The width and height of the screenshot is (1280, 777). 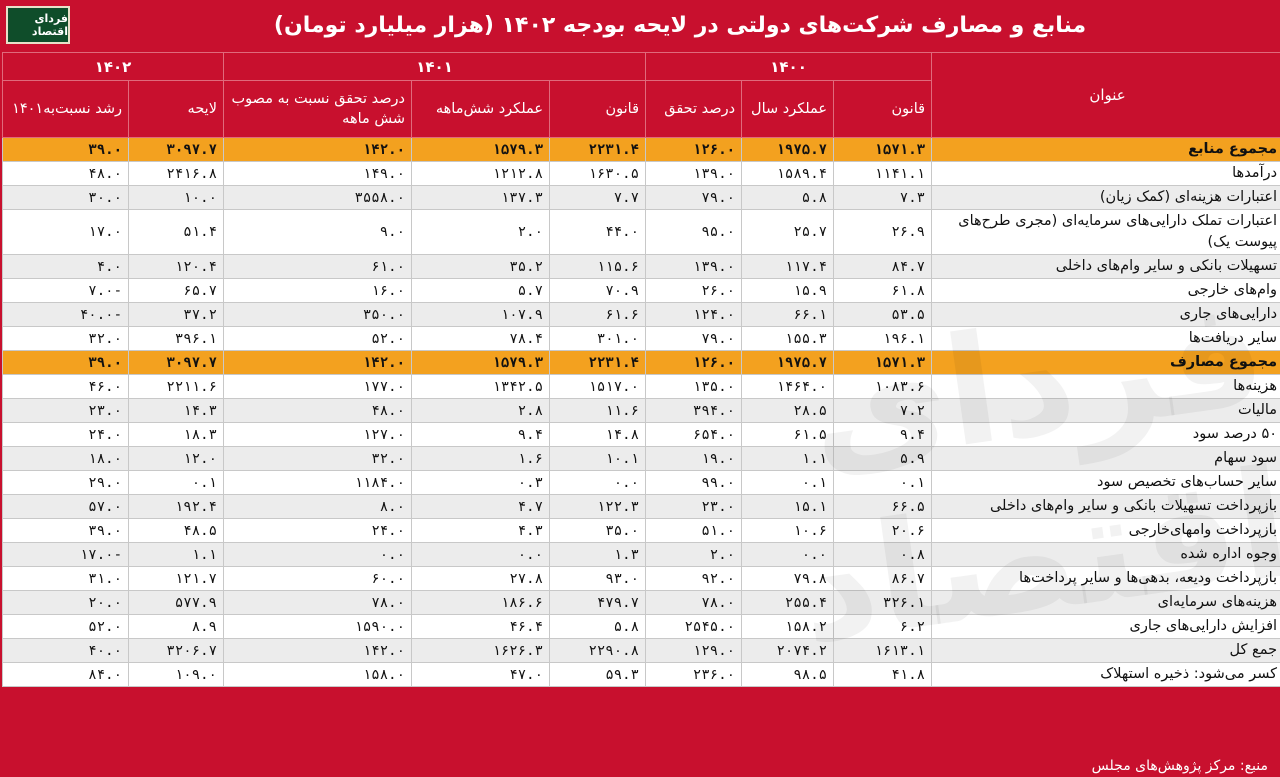 I want to click on row-label: اعتبارات هزینه‌ای (کمک زیان), so click(x=1105, y=197).